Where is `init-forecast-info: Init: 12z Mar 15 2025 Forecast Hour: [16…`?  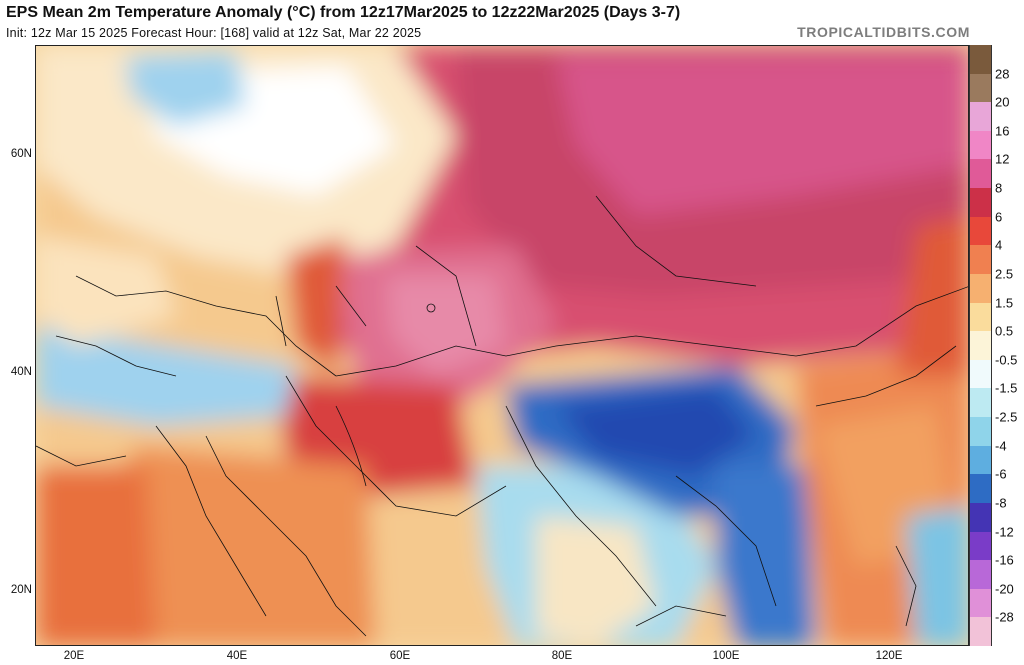
init-forecast-info: Init: 12z Mar 15 2025 Forecast Hour: [16… is located at coordinates (214, 33).